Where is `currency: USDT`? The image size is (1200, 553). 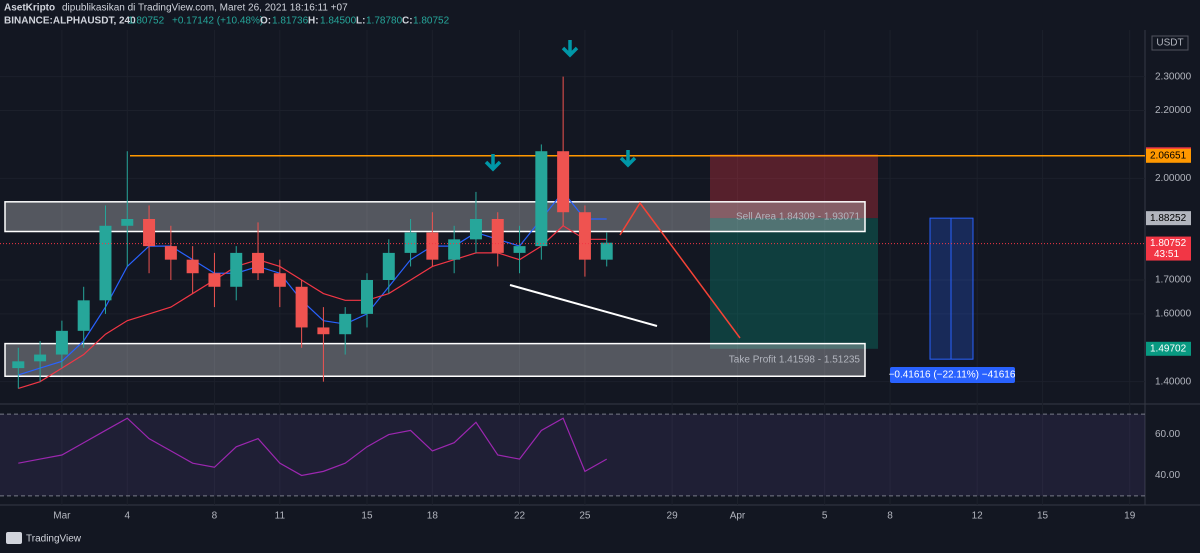
currency: USDT is located at coordinates (1169, 43).